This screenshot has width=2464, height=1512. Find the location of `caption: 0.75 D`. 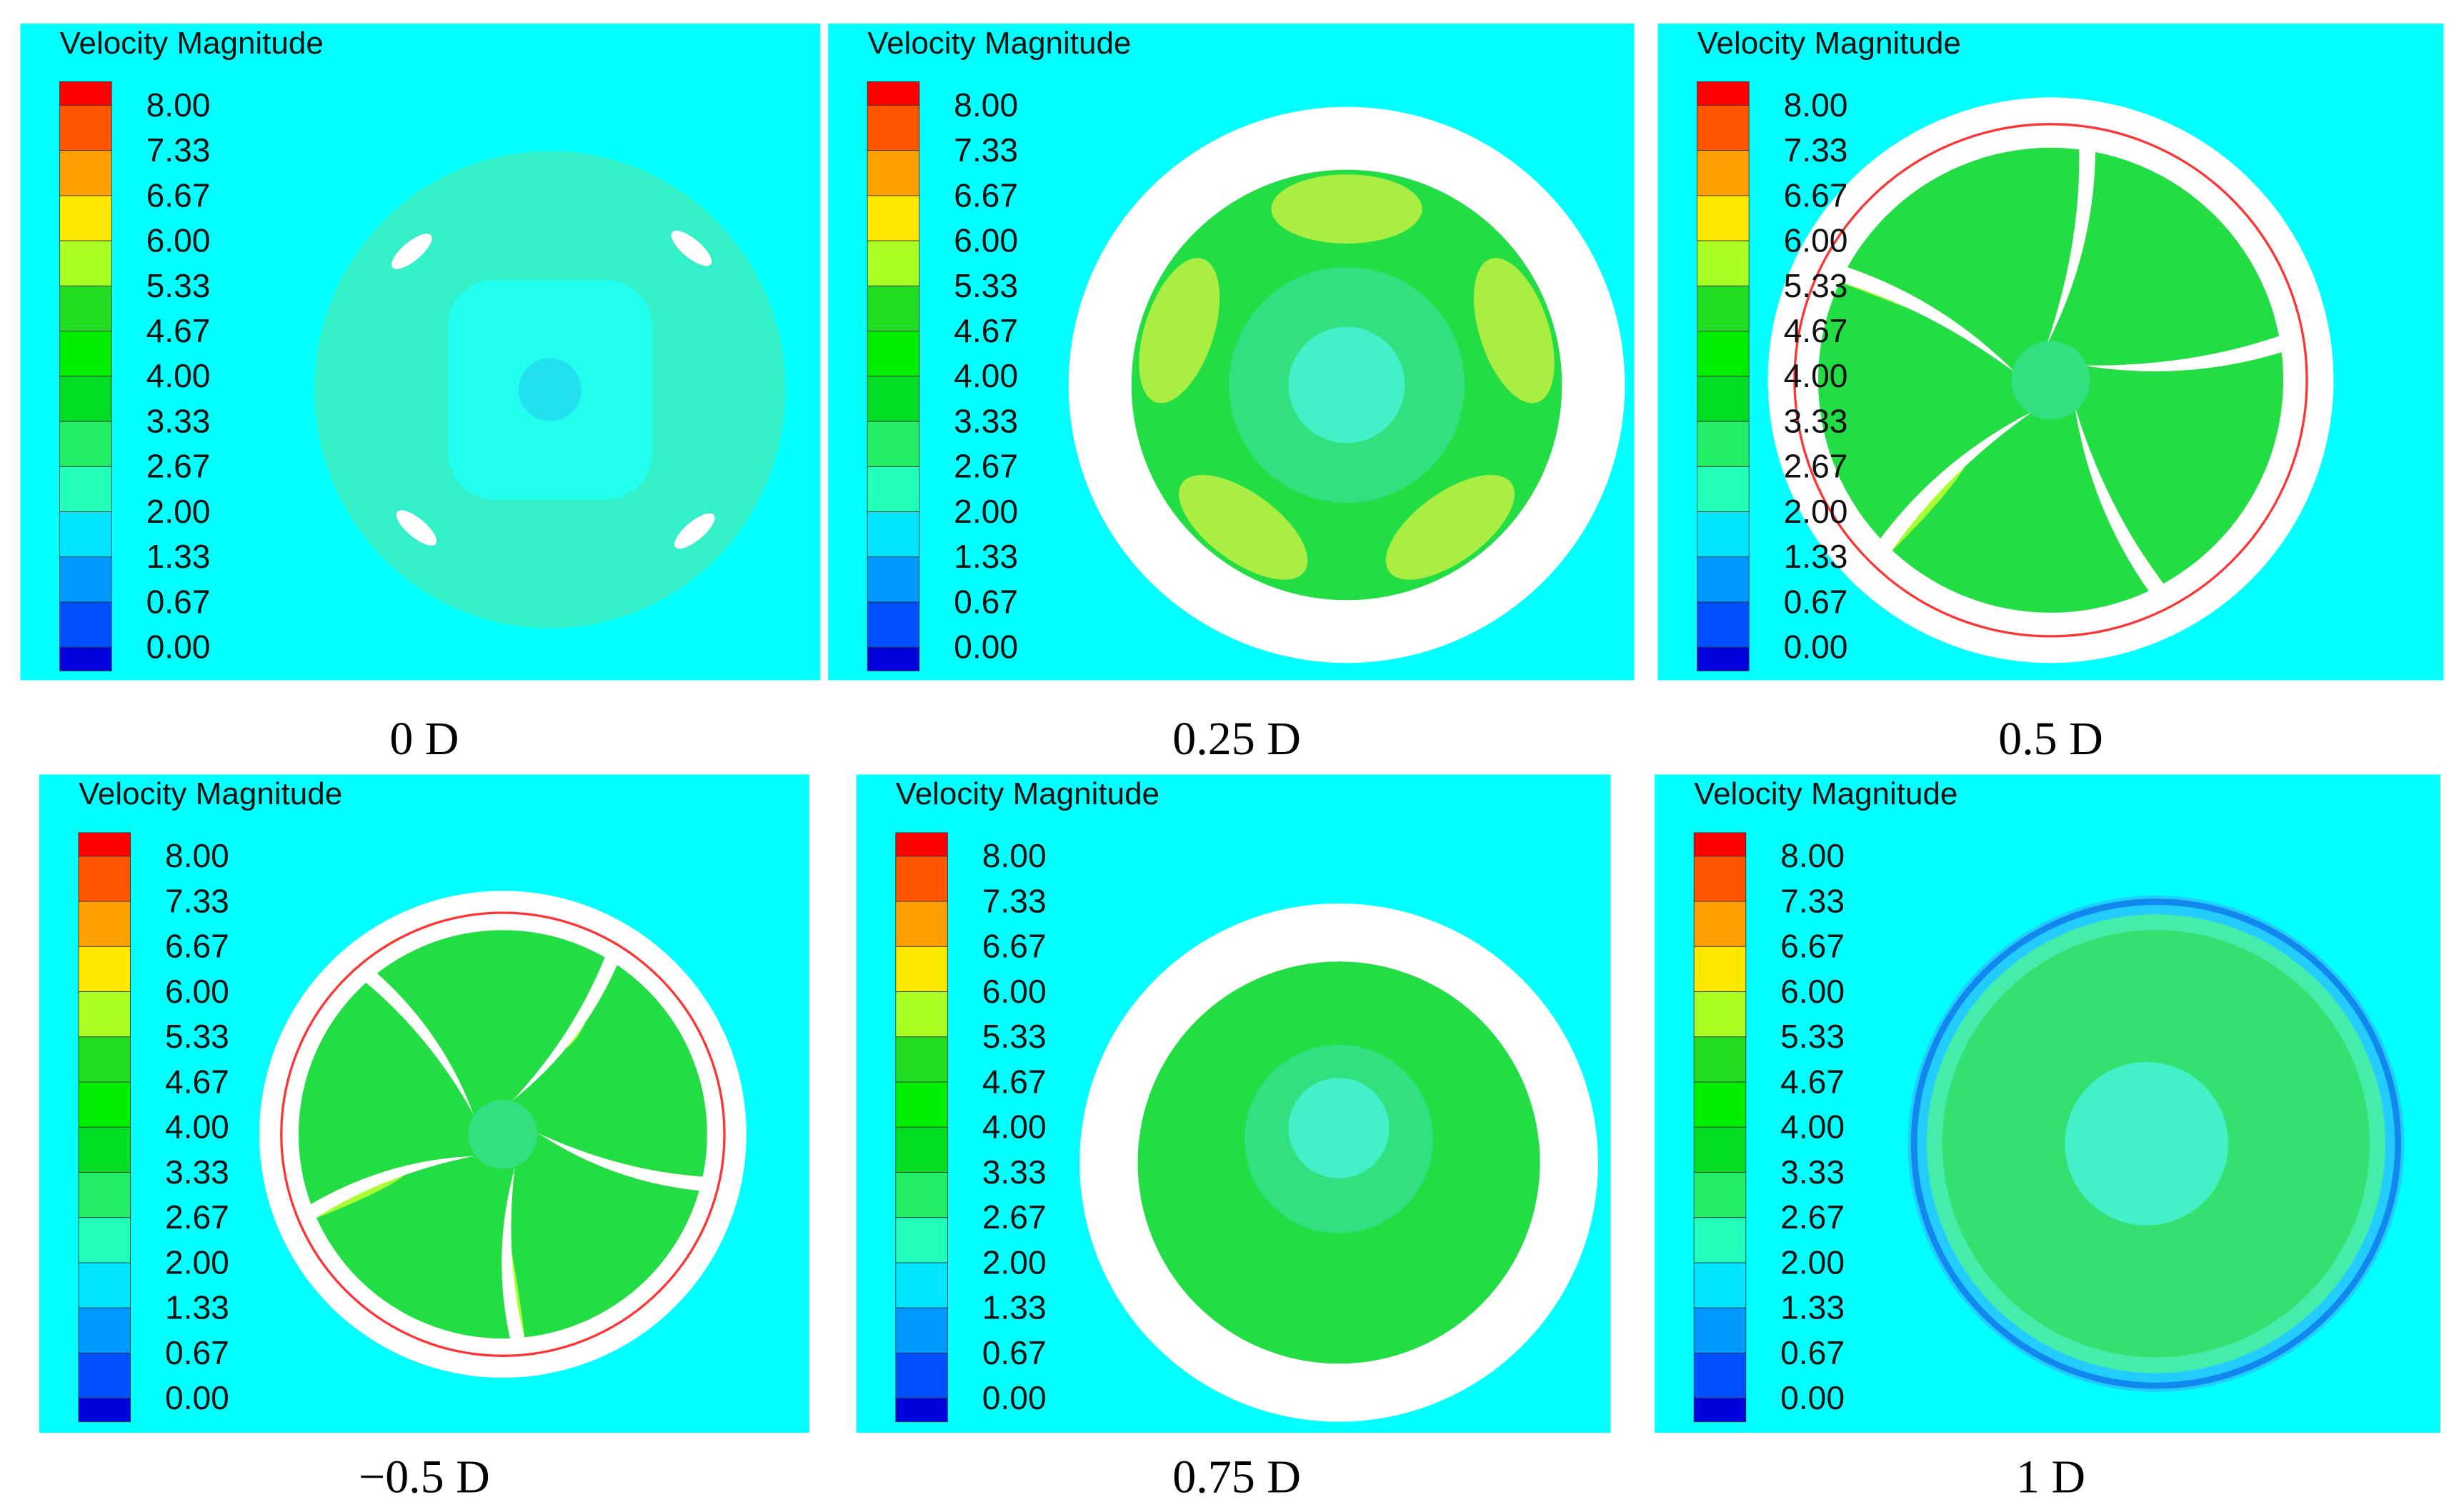

caption: 0.75 D is located at coordinates (1236, 1477).